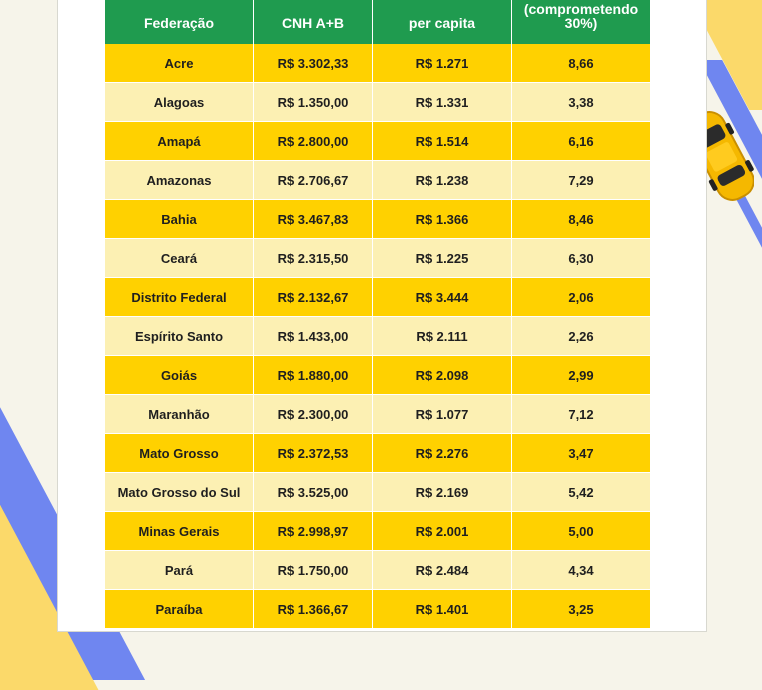 The image size is (762, 690). I want to click on state-cell: Ceará, so click(179, 258).